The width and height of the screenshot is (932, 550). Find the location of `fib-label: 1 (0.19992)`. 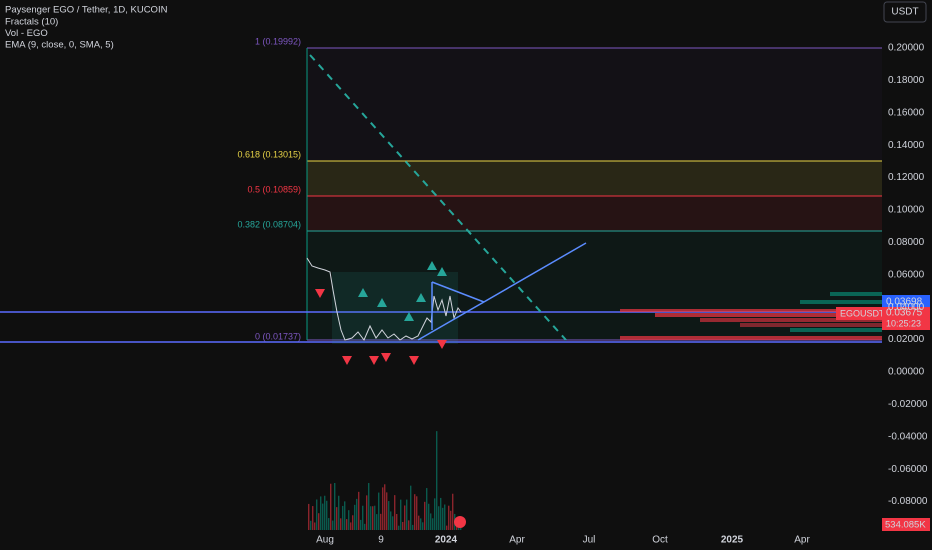

fib-label: 1 (0.19992) is located at coordinates (278, 41).